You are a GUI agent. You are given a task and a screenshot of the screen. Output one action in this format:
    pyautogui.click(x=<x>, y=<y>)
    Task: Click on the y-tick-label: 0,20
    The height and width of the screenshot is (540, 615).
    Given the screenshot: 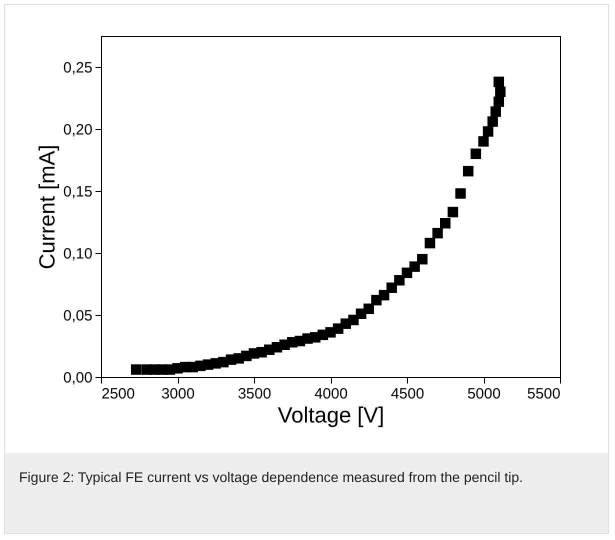 What is the action you would take?
    pyautogui.click(x=77, y=130)
    